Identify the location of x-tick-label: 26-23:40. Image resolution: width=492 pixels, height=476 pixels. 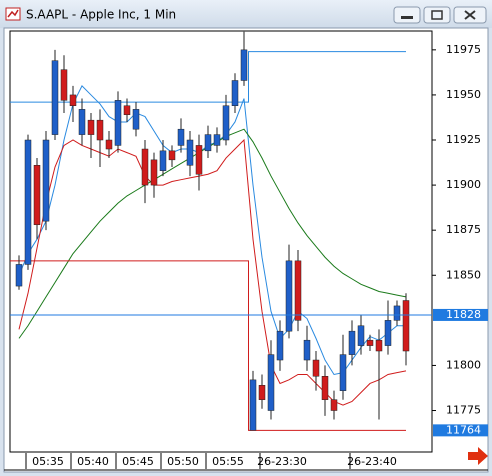
(372, 461).